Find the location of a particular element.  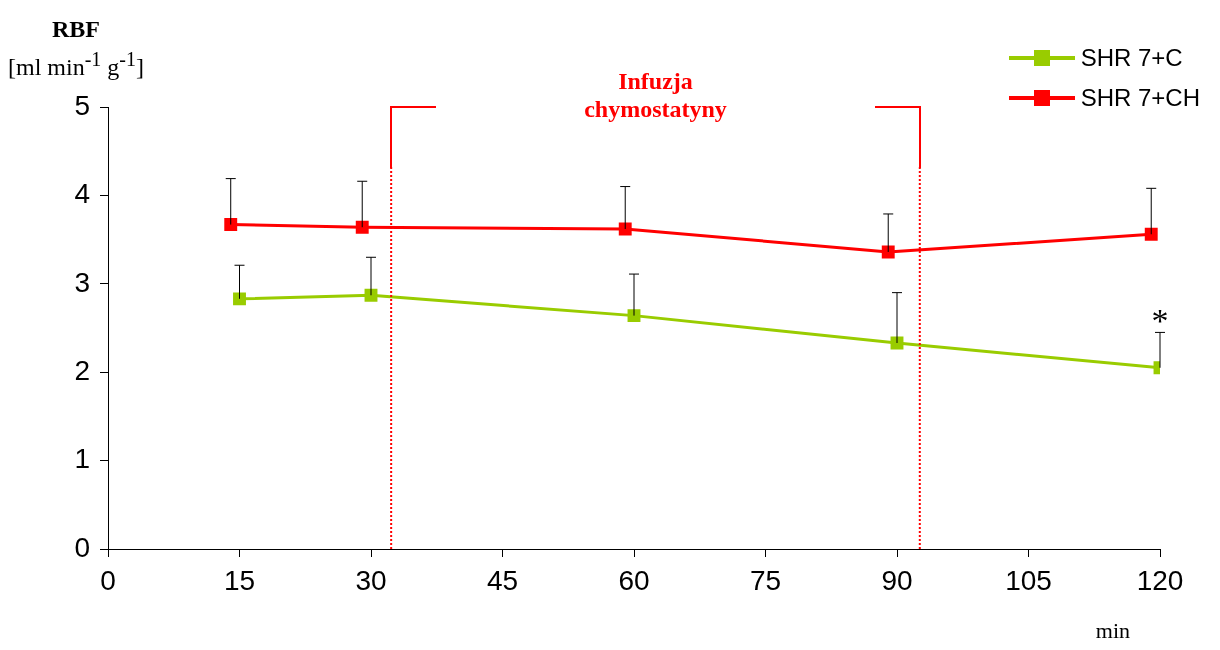

y-tick-label: 5 is located at coordinates (82, 105).